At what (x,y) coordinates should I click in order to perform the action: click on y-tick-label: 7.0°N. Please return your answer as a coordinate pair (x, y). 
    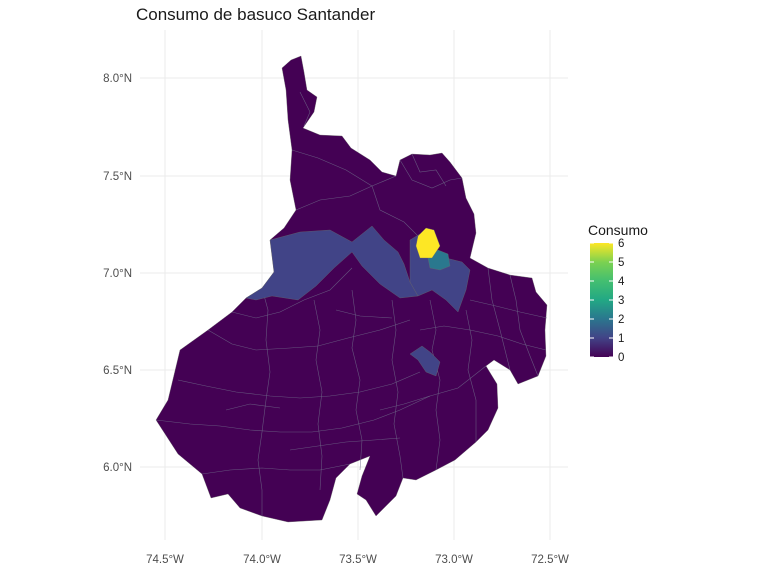
    Looking at the image, I should click on (117, 274).